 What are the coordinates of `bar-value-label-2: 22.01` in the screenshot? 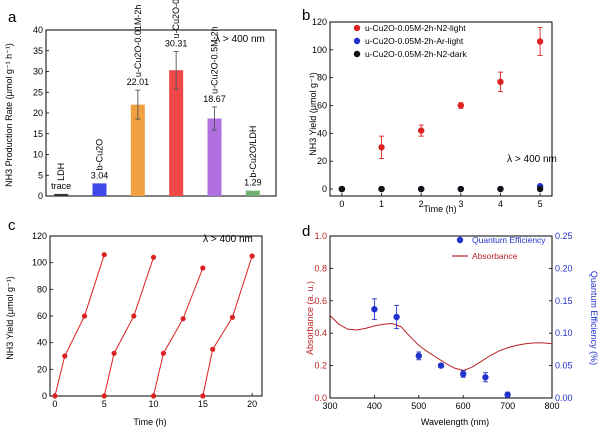 It's located at (138, 82).